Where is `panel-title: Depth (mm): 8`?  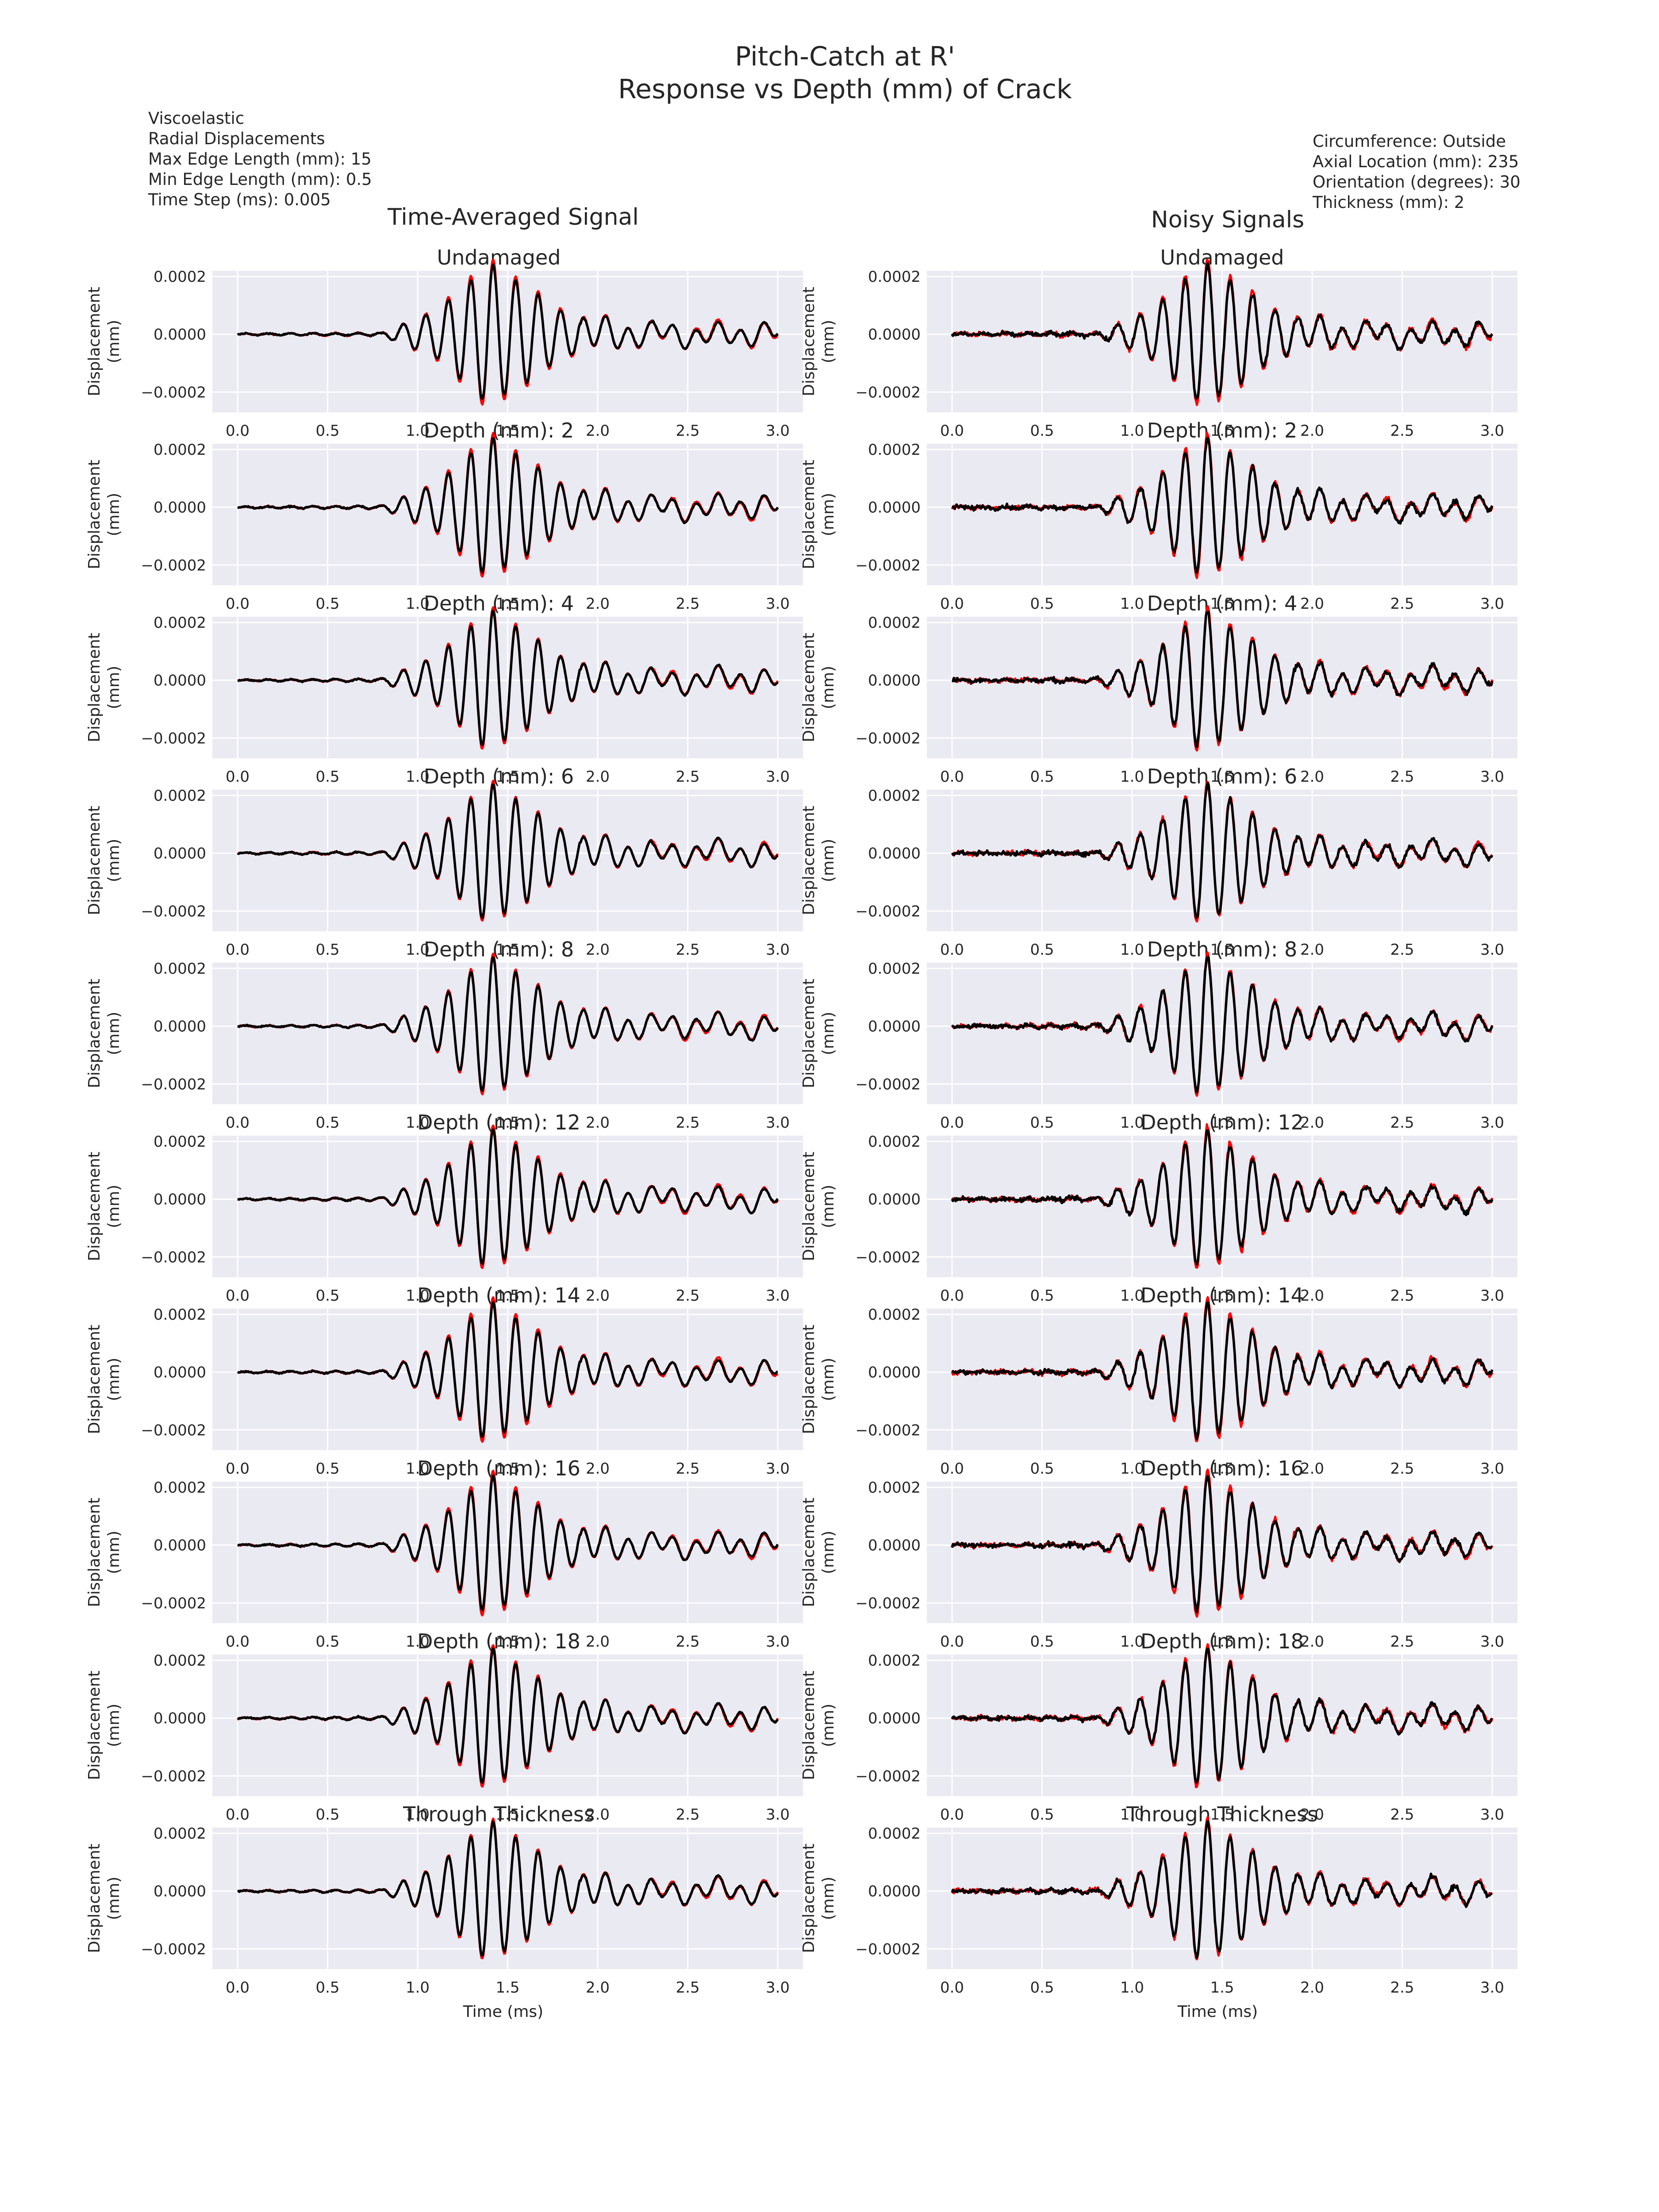
panel-title: Depth (mm): 8 is located at coordinates (1223, 949).